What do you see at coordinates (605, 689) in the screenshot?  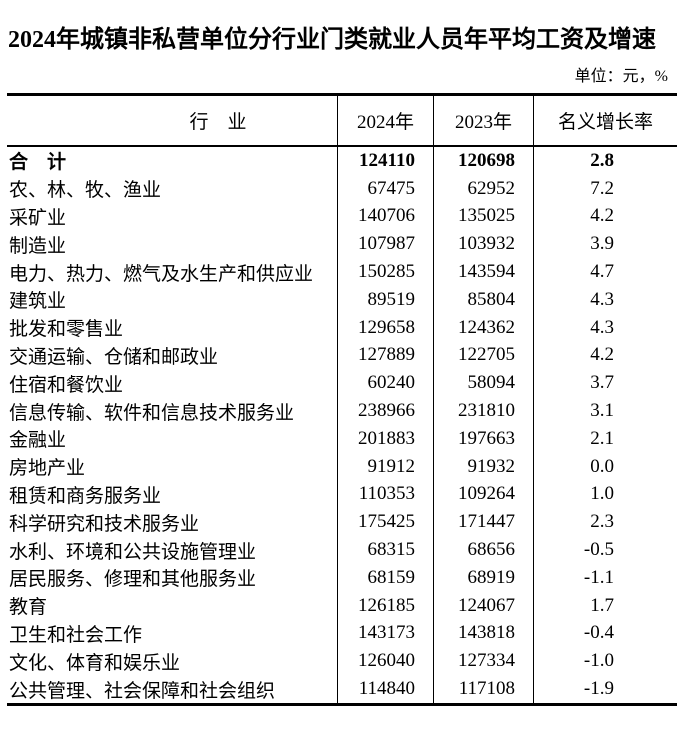 I see `growth-rate-cell: -1.9` at bounding box center [605, 689].